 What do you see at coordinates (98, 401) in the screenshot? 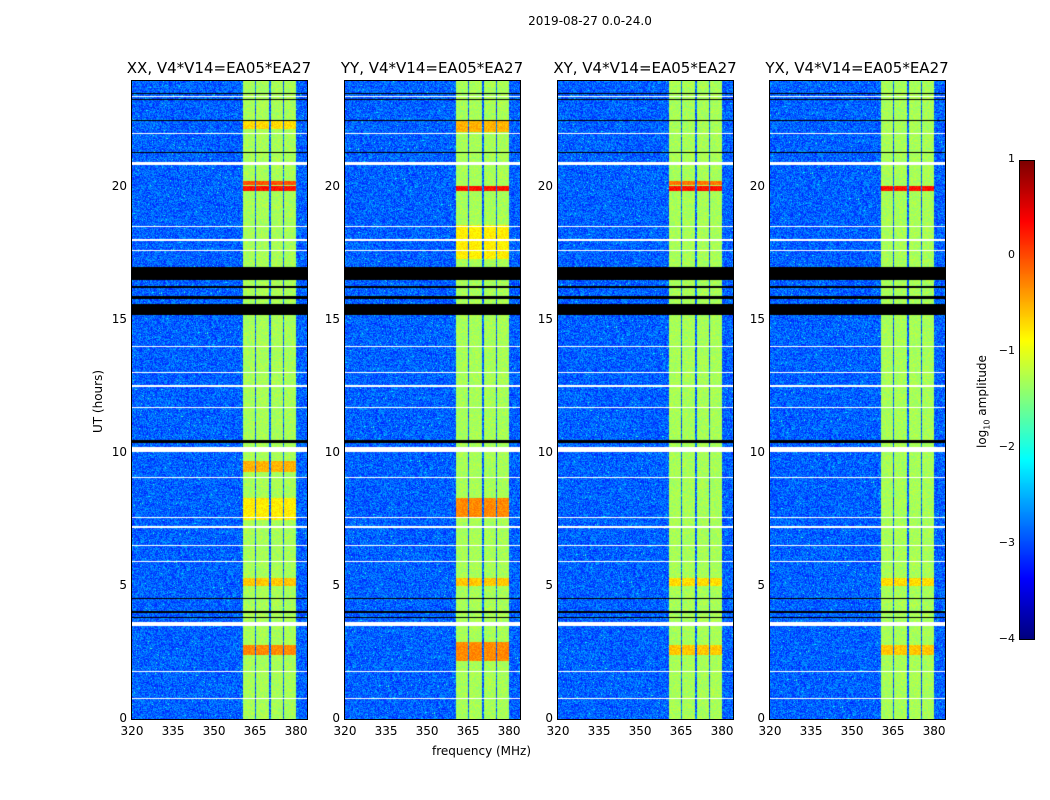
I see `y-axis-label: UT (hours)` at bounding box center [98, 401].